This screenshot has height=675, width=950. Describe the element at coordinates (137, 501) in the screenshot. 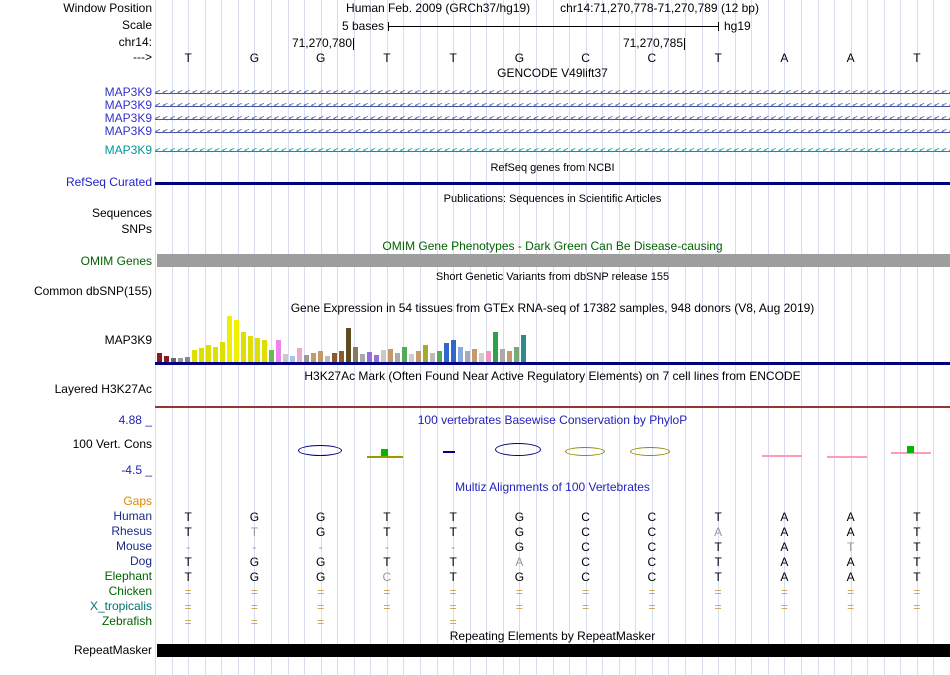

I see `gaps-label: Gaps` at that location.